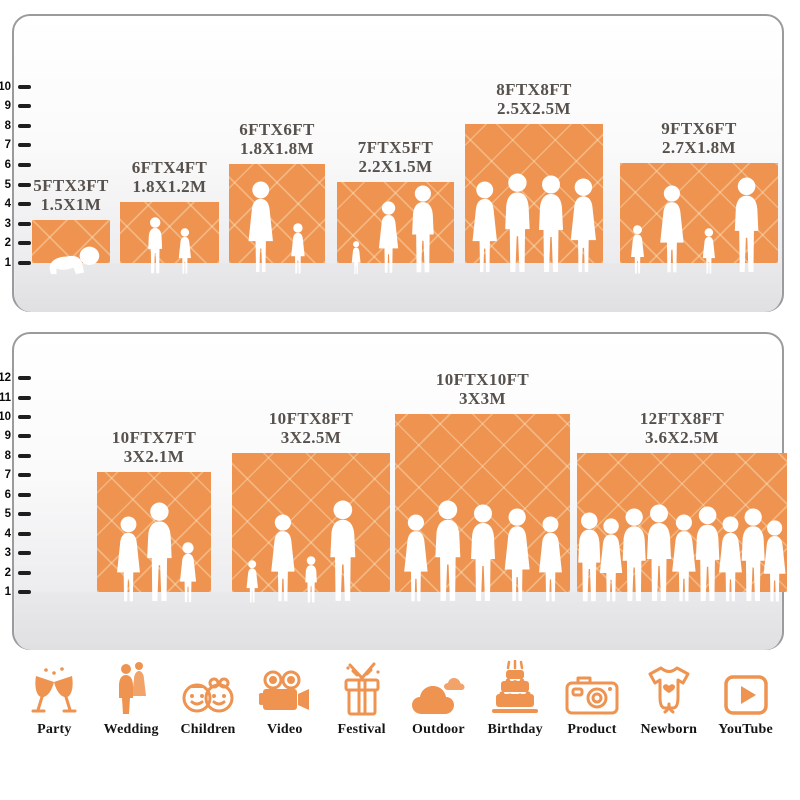 The height and width of the screenshot is (800, 800). Describe the element at coordinates (699, 147) in the screenshot. I see `backdrop-size-m: 2.7X1.8M` at that location.